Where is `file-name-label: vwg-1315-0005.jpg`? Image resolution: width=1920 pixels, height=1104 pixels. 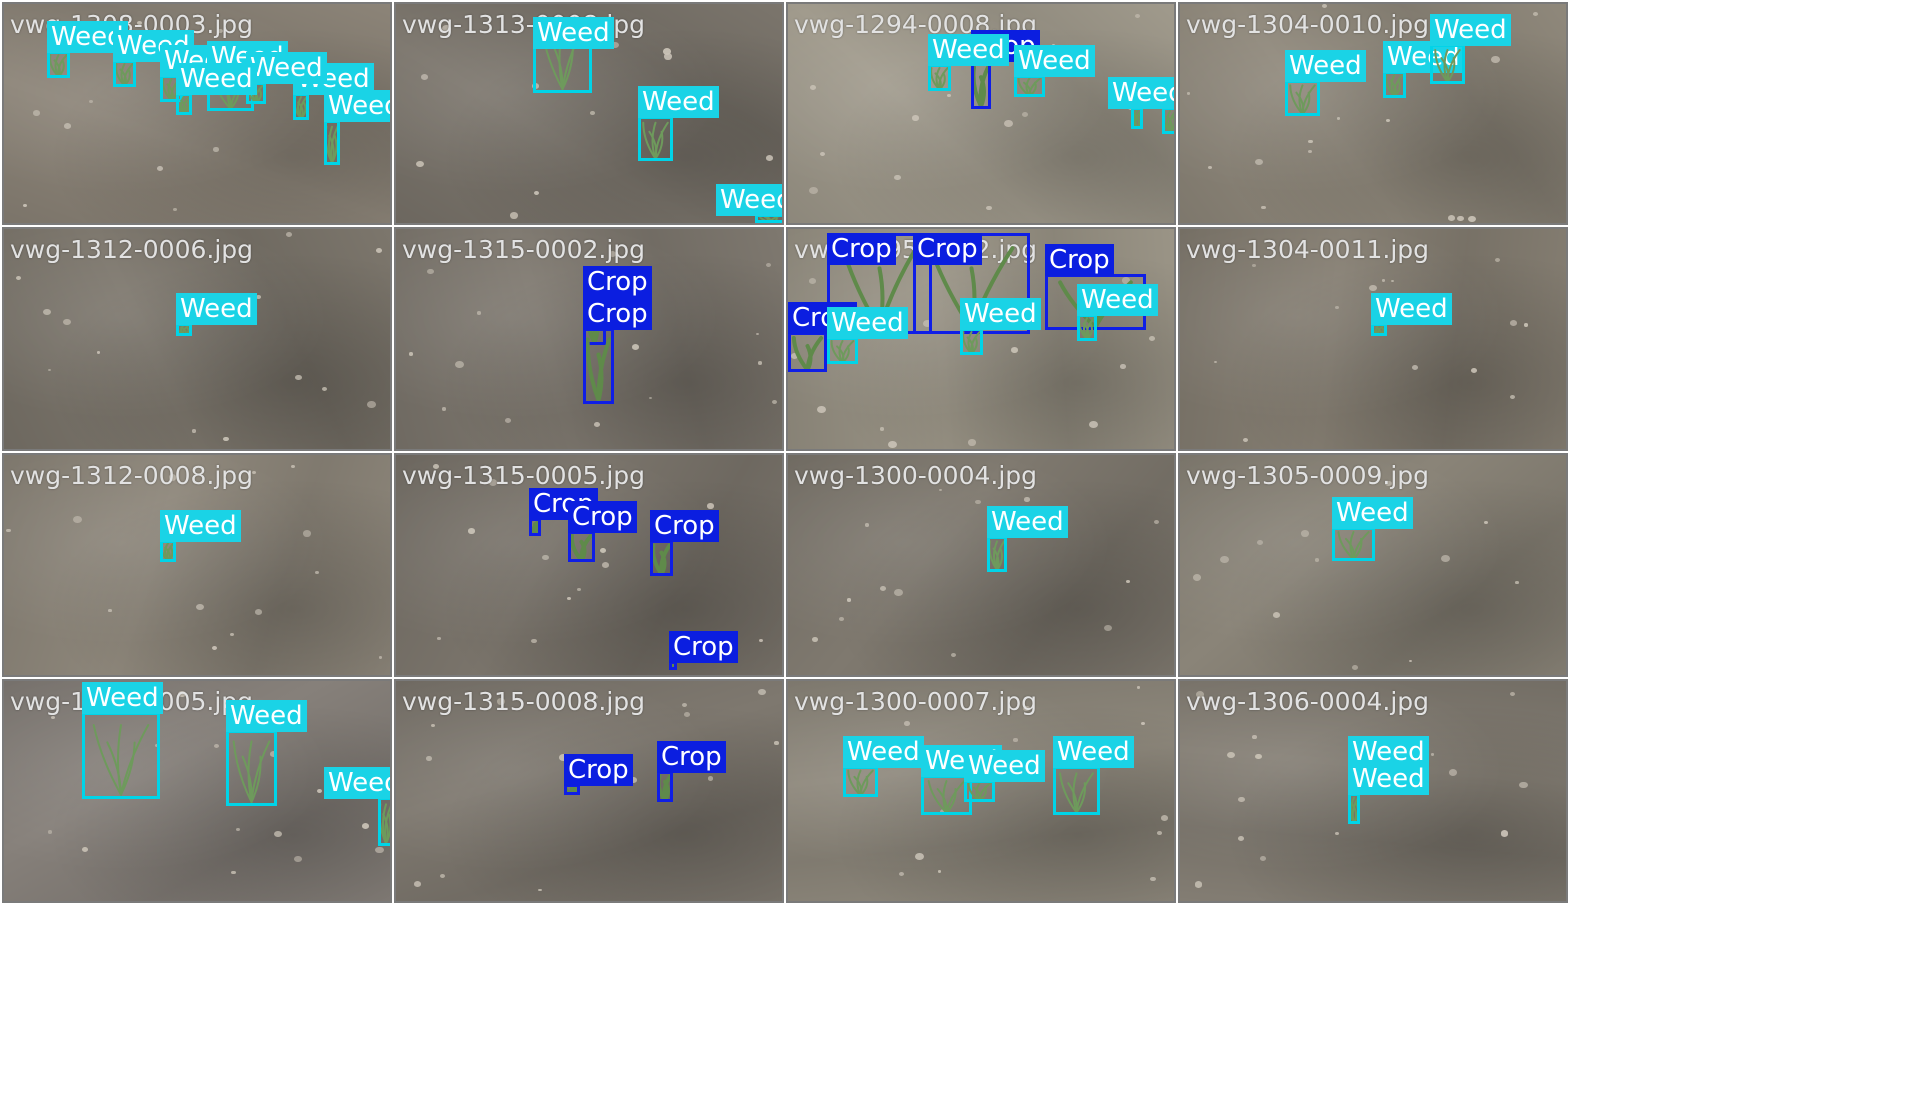
file-name-label: vwg-1315-0005.jpg is located at coordinates (524, 475).